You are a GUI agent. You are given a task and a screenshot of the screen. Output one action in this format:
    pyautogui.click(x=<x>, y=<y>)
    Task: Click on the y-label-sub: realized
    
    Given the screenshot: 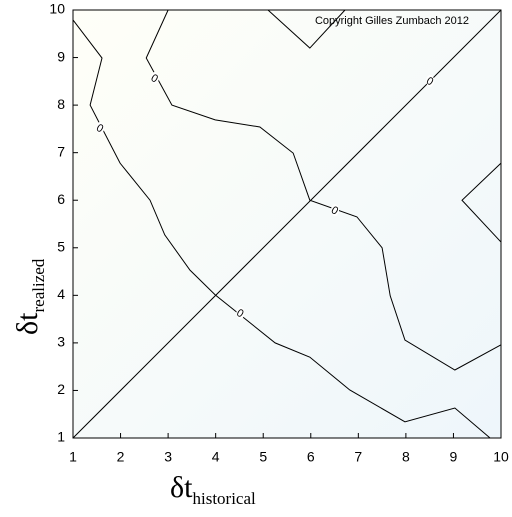 What is the action you would take?
    pyautogui.click(x=38, y=285)
    